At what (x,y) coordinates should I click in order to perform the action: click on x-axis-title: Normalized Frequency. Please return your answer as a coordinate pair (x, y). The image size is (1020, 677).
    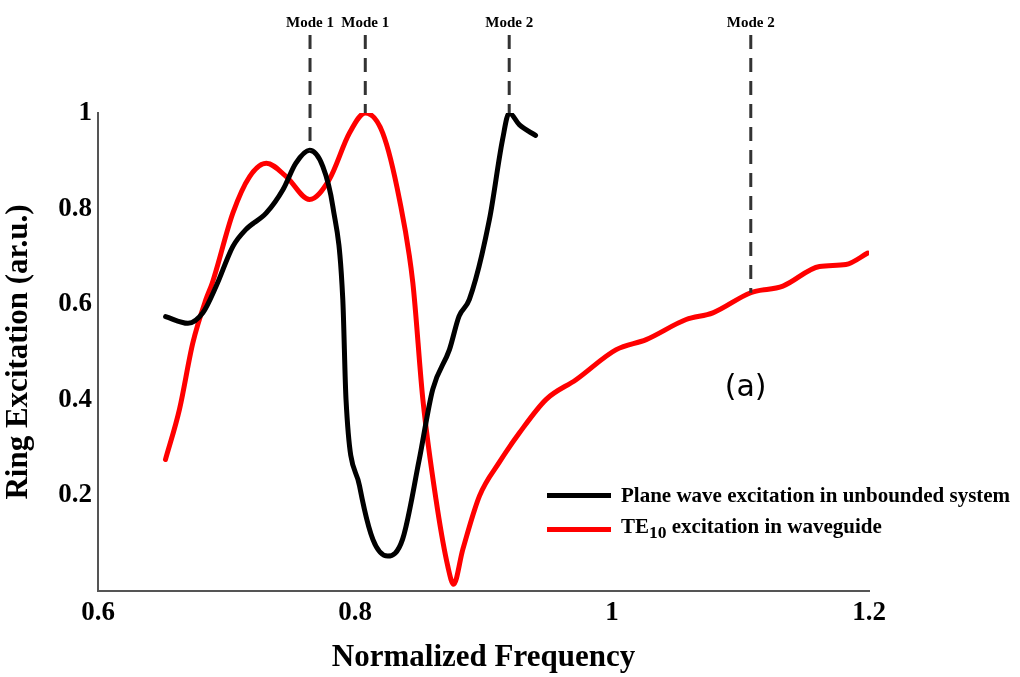
    Looking at the image, I should click on (483, 656).